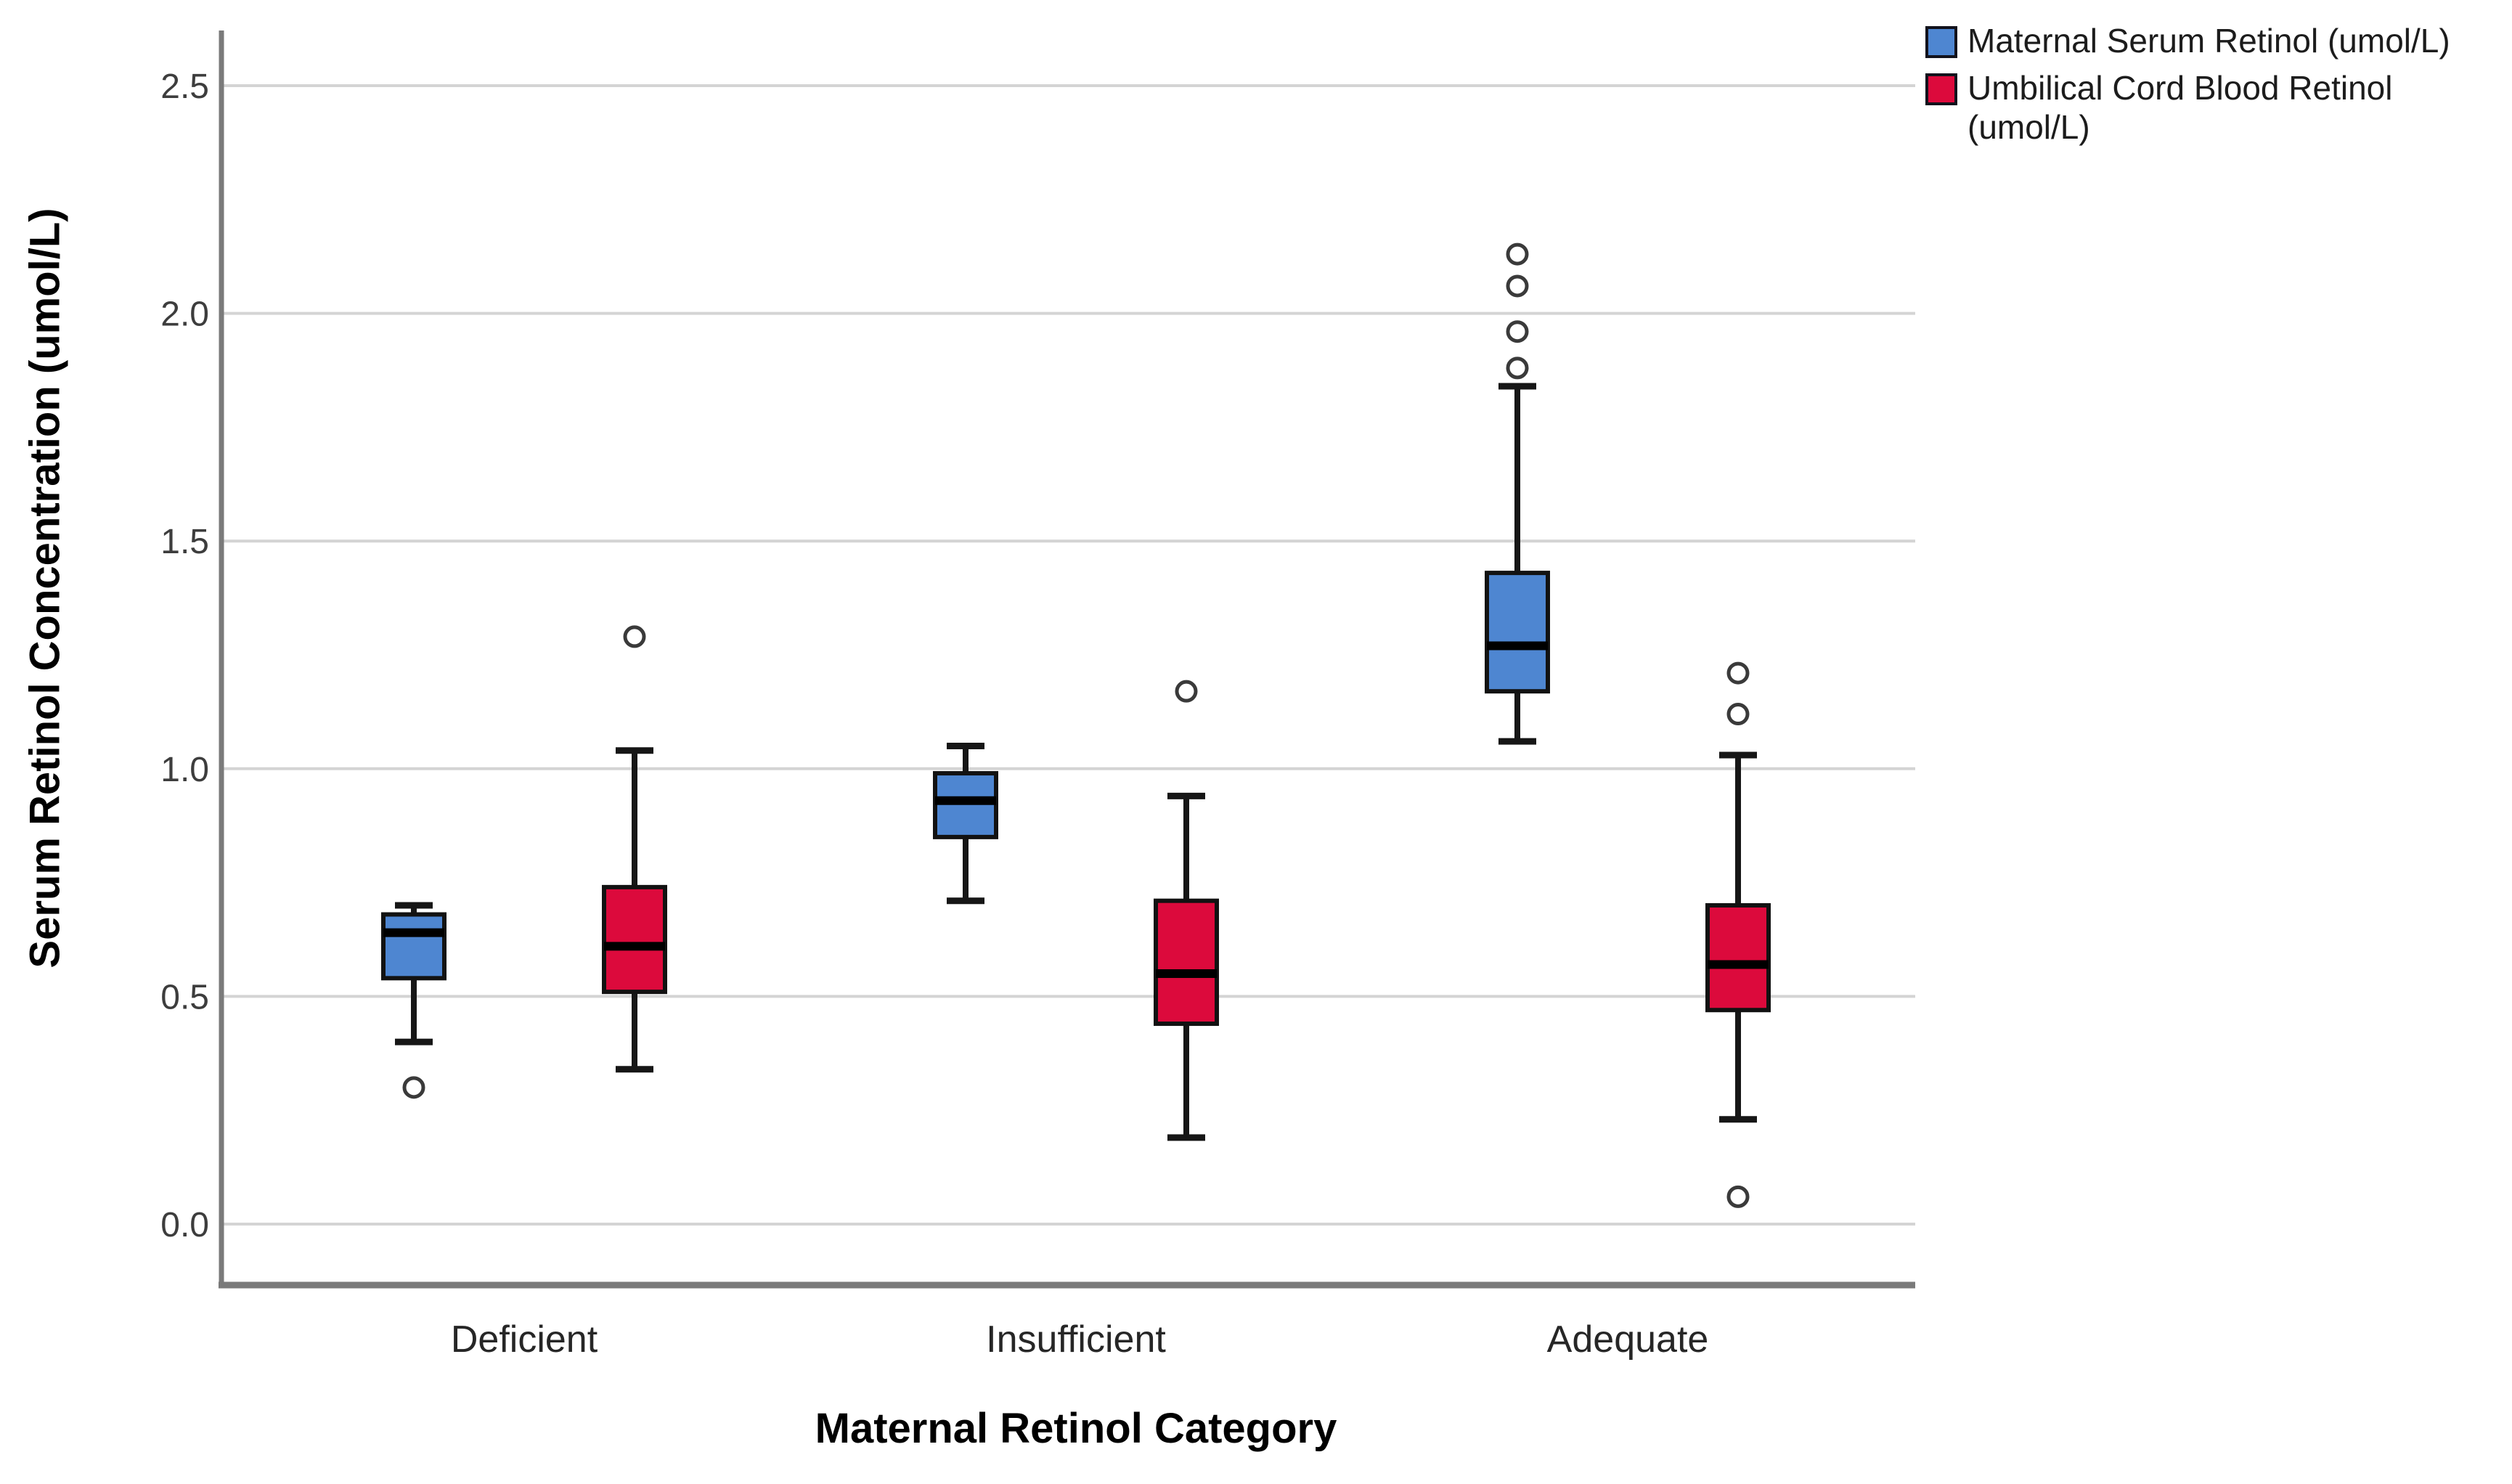 This screenshot has width=2512, height=1484. I want to click on box-maternal-adequate, so click(1517, 632).